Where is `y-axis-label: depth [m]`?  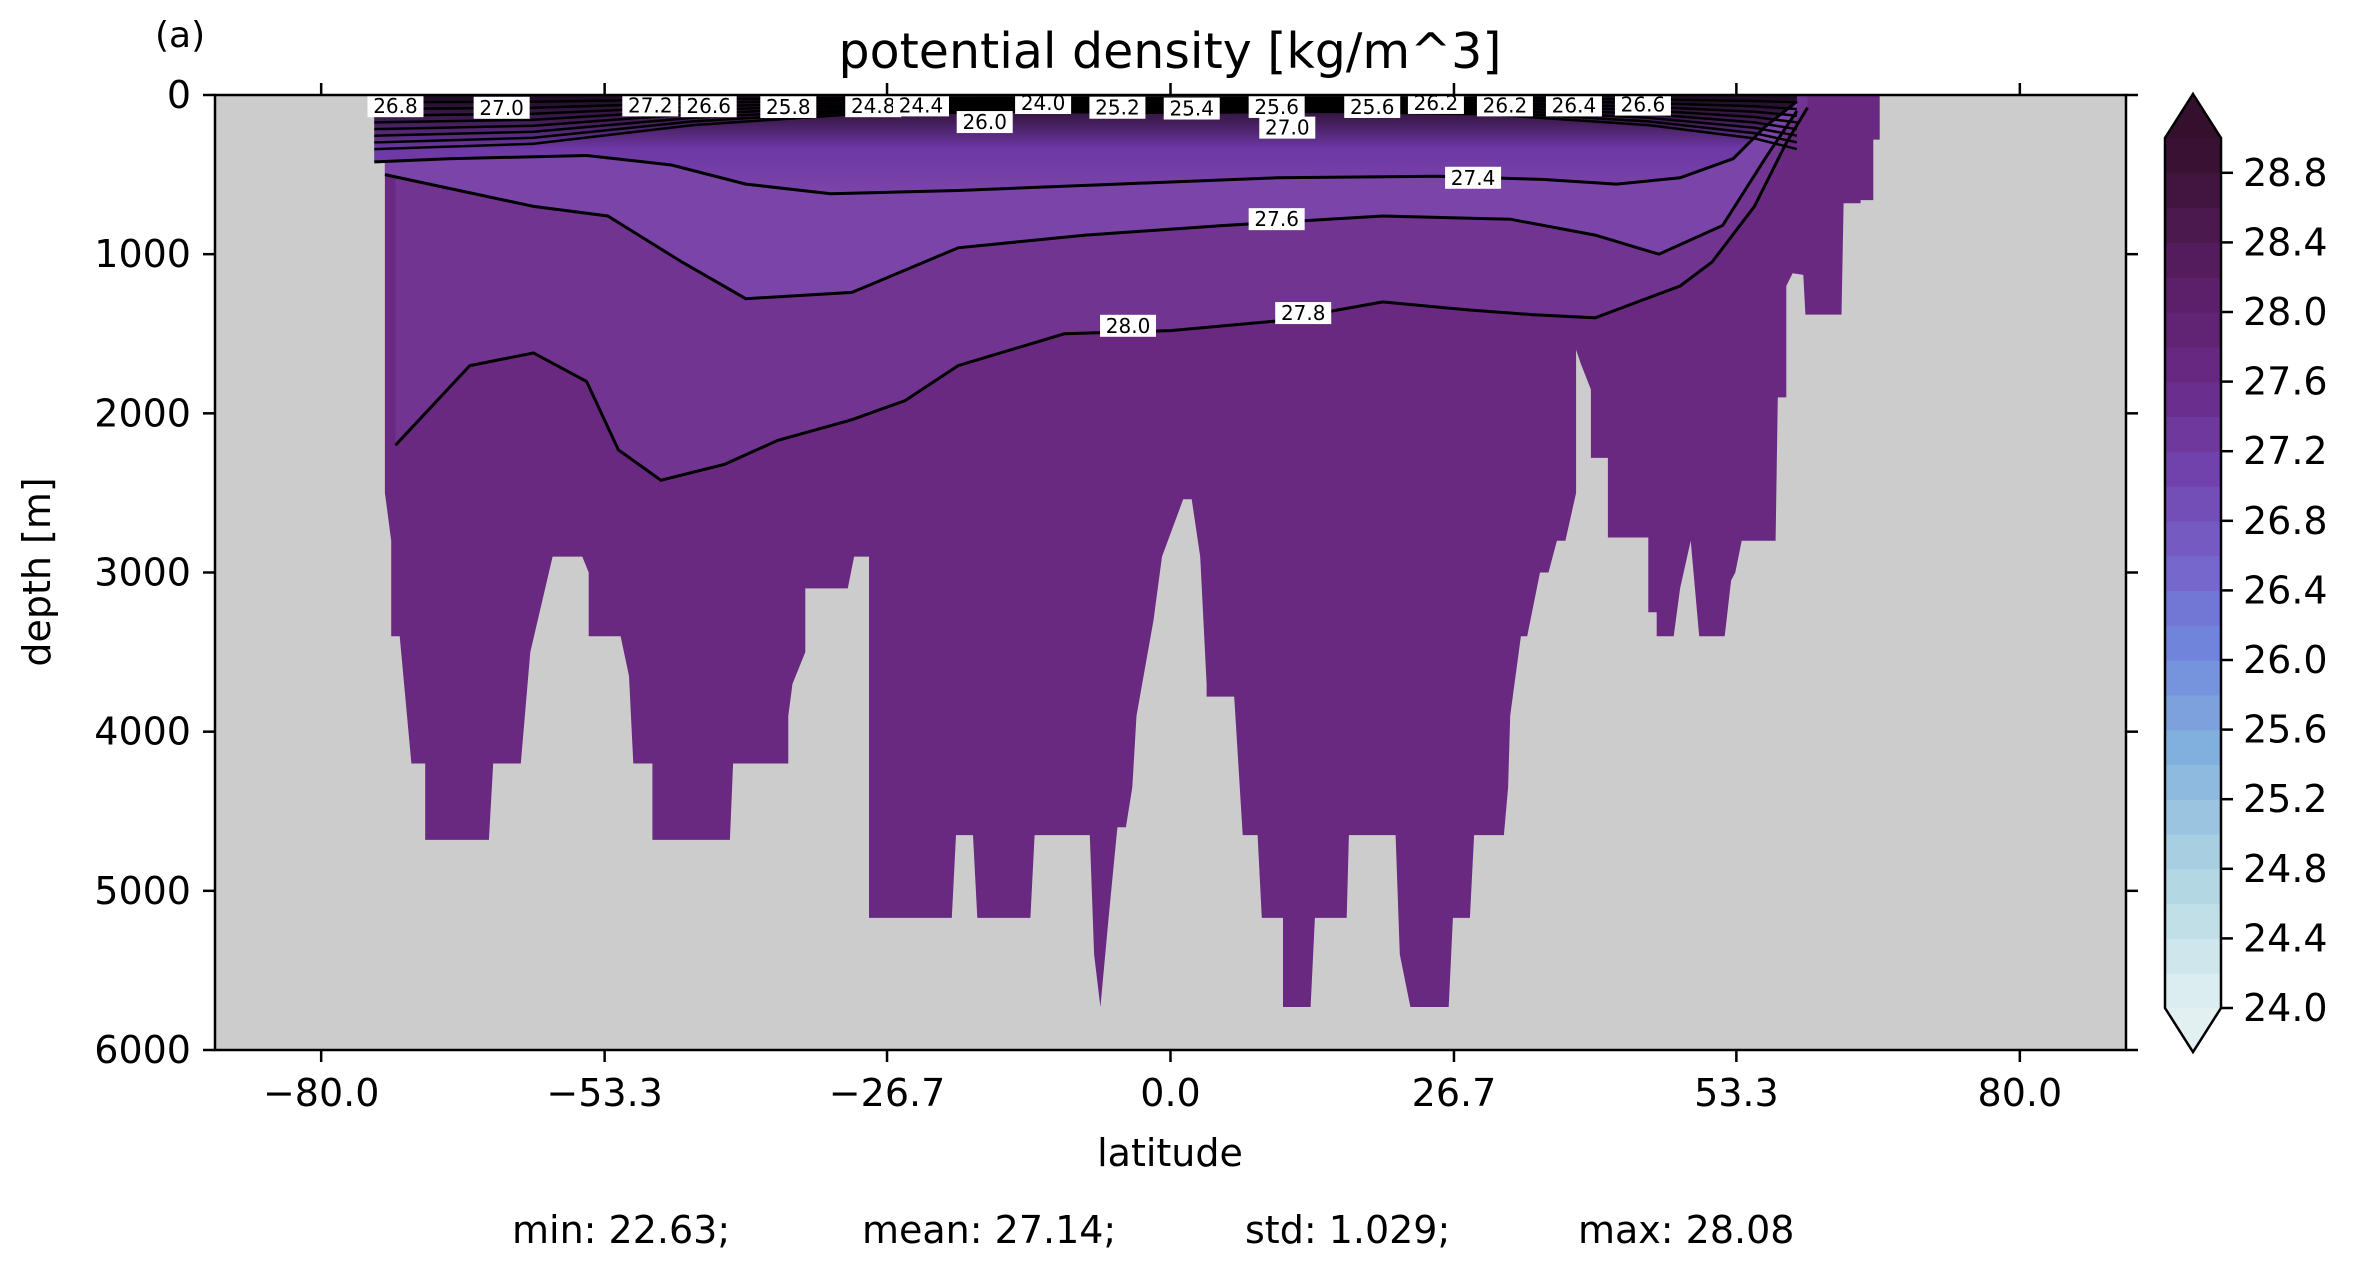 y-axis-label: depth [m] is located at coordinates (37, 571).